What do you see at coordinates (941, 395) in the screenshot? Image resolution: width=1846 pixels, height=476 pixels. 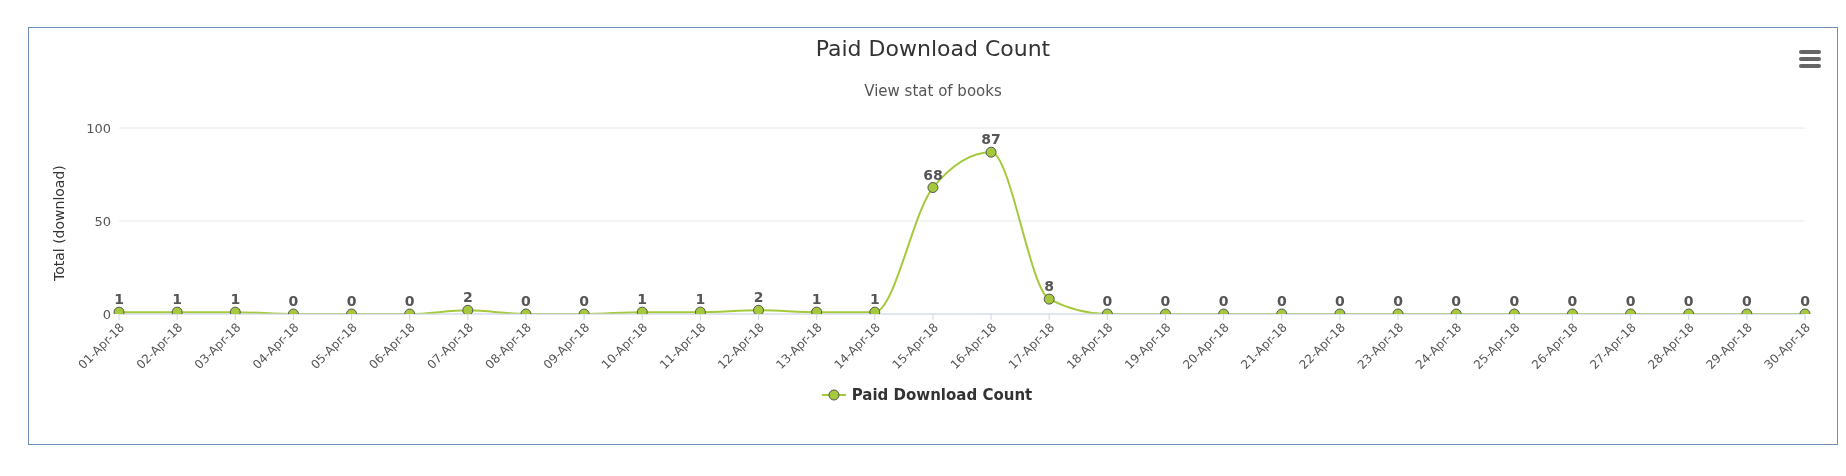 I see `legend-label: Paid Download Count` at bounding box center [941, 395].